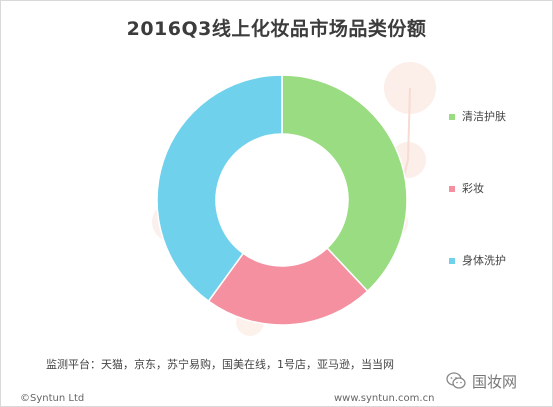  I want to click on copyright-text: ©Syntun Ltd, so click(52, 398).